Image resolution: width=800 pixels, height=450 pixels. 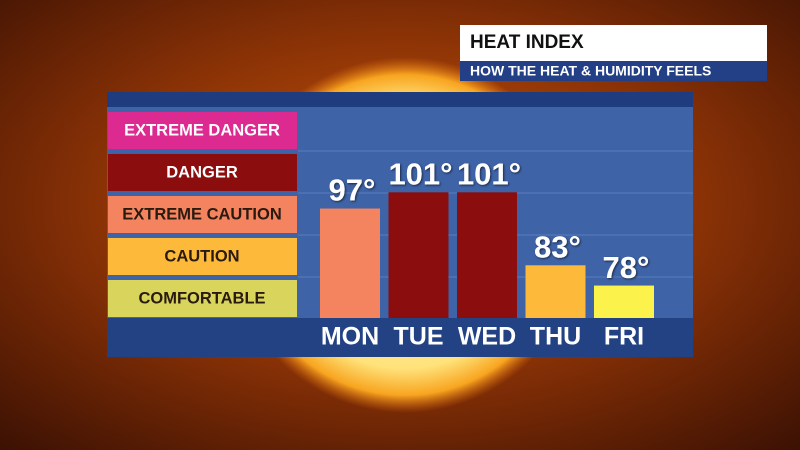 I want to click on legend-label: EXTREME DANGER, so click(x=202, y=130).